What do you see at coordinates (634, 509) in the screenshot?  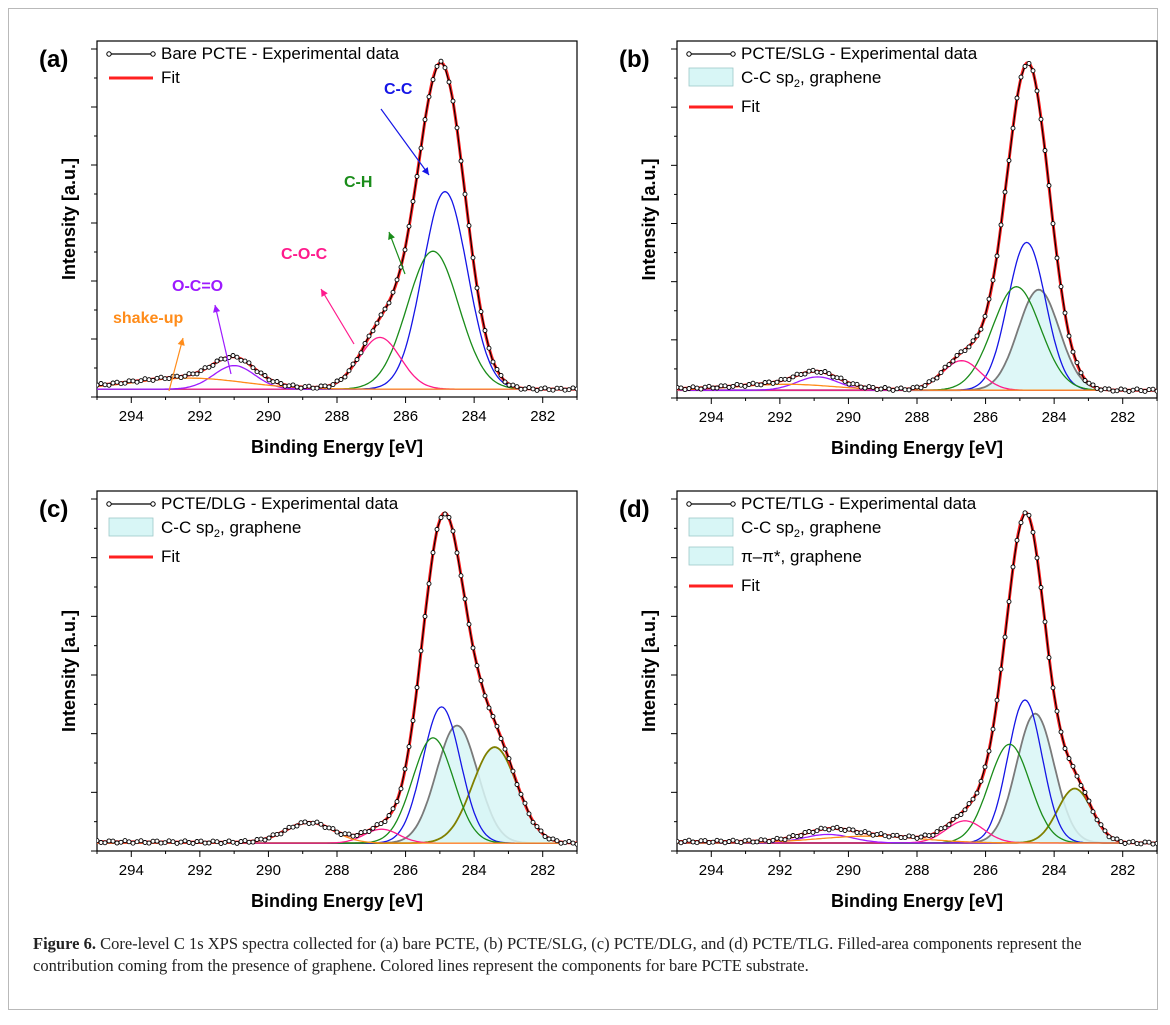 I see `panel-label: (d)` at bounding box center [634, 509].